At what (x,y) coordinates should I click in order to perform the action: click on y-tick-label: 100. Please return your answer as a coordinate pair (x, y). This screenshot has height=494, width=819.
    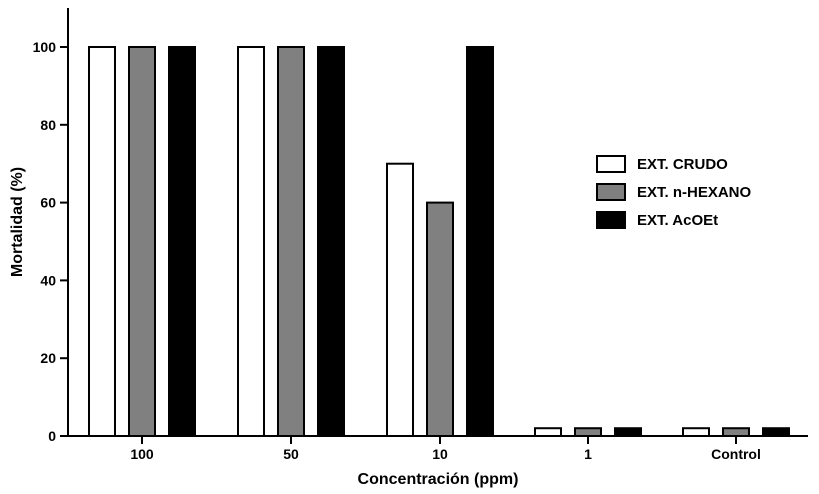
    Looking at the image, I should click on (45, 47).